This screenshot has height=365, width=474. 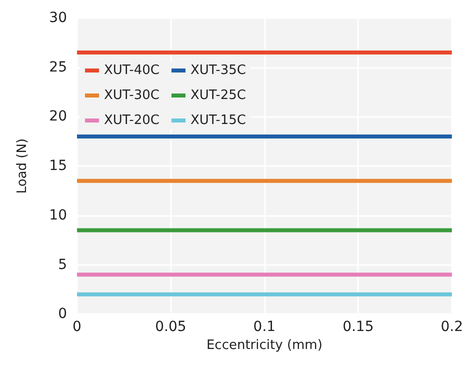 What do you see at coordinates (58, 116) in the screenshot?
I see `y-tick-label: 20` at bounding box center [58, 116].